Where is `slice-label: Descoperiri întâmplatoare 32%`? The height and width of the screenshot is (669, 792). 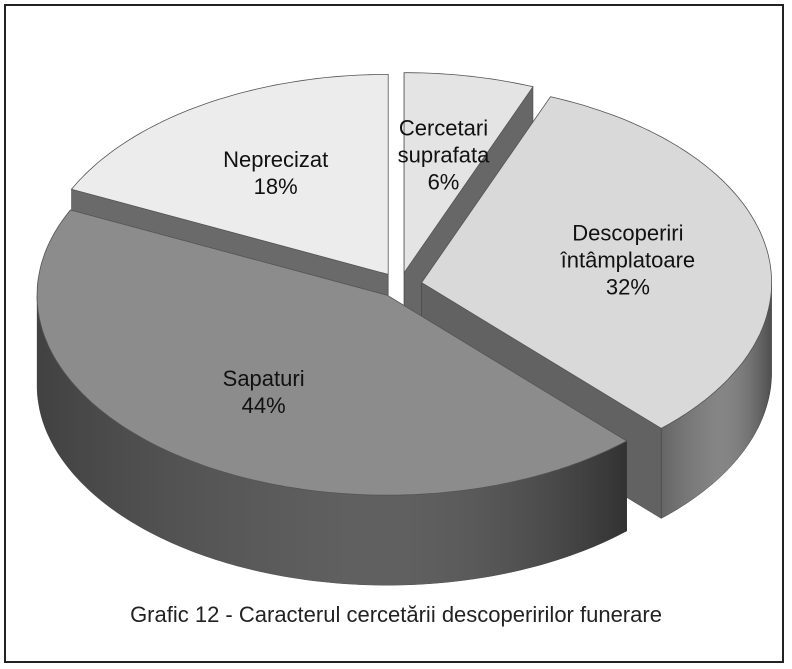
slice-label: Descoperiri întâmplatoare 32% is located at coordinates (628, 260).